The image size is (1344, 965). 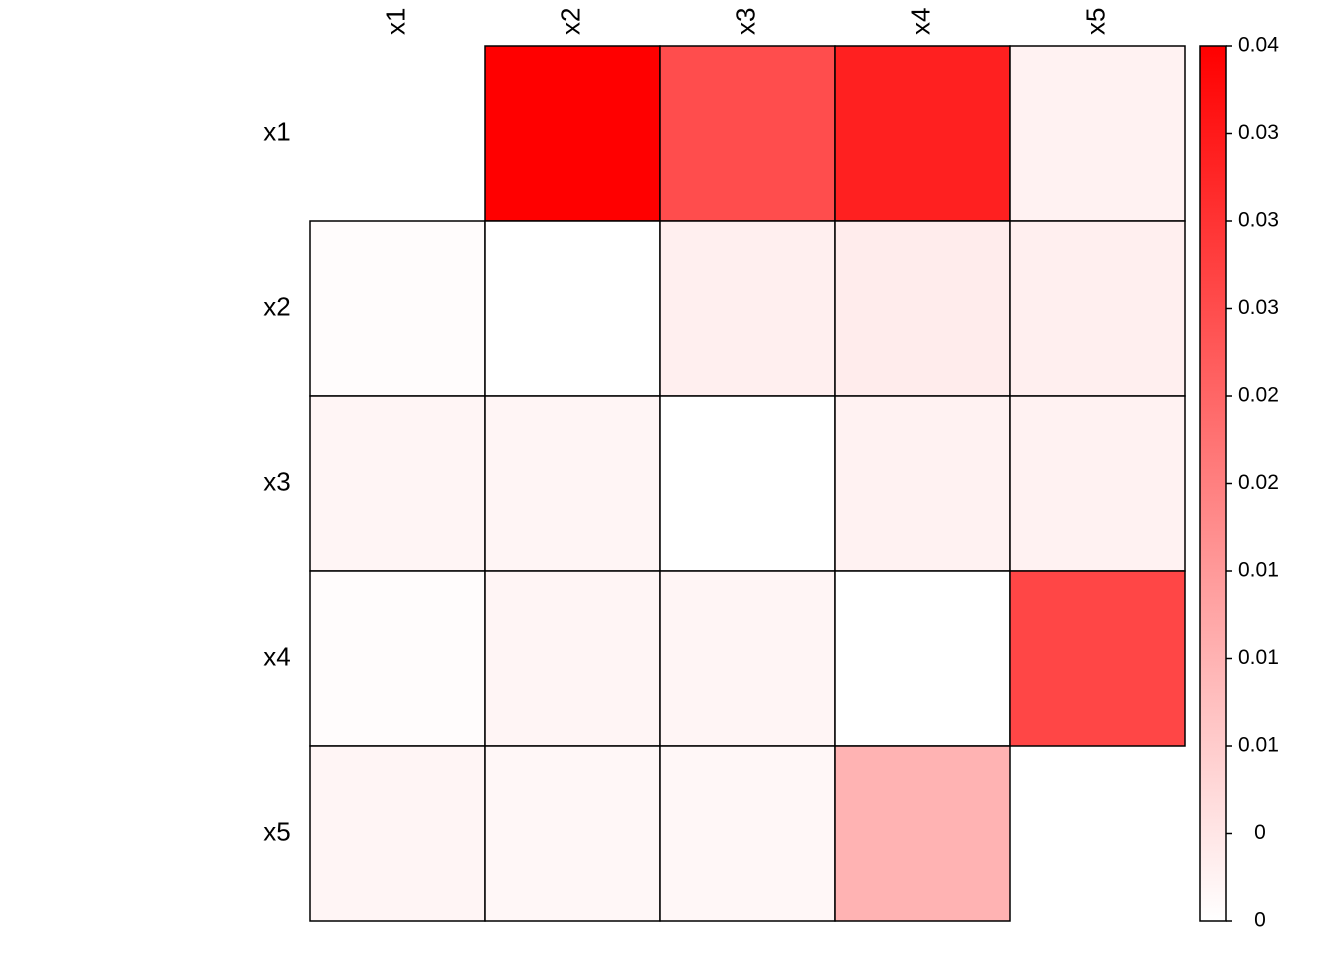 I want to click on row-label: x3, so click(x=276, y=481).